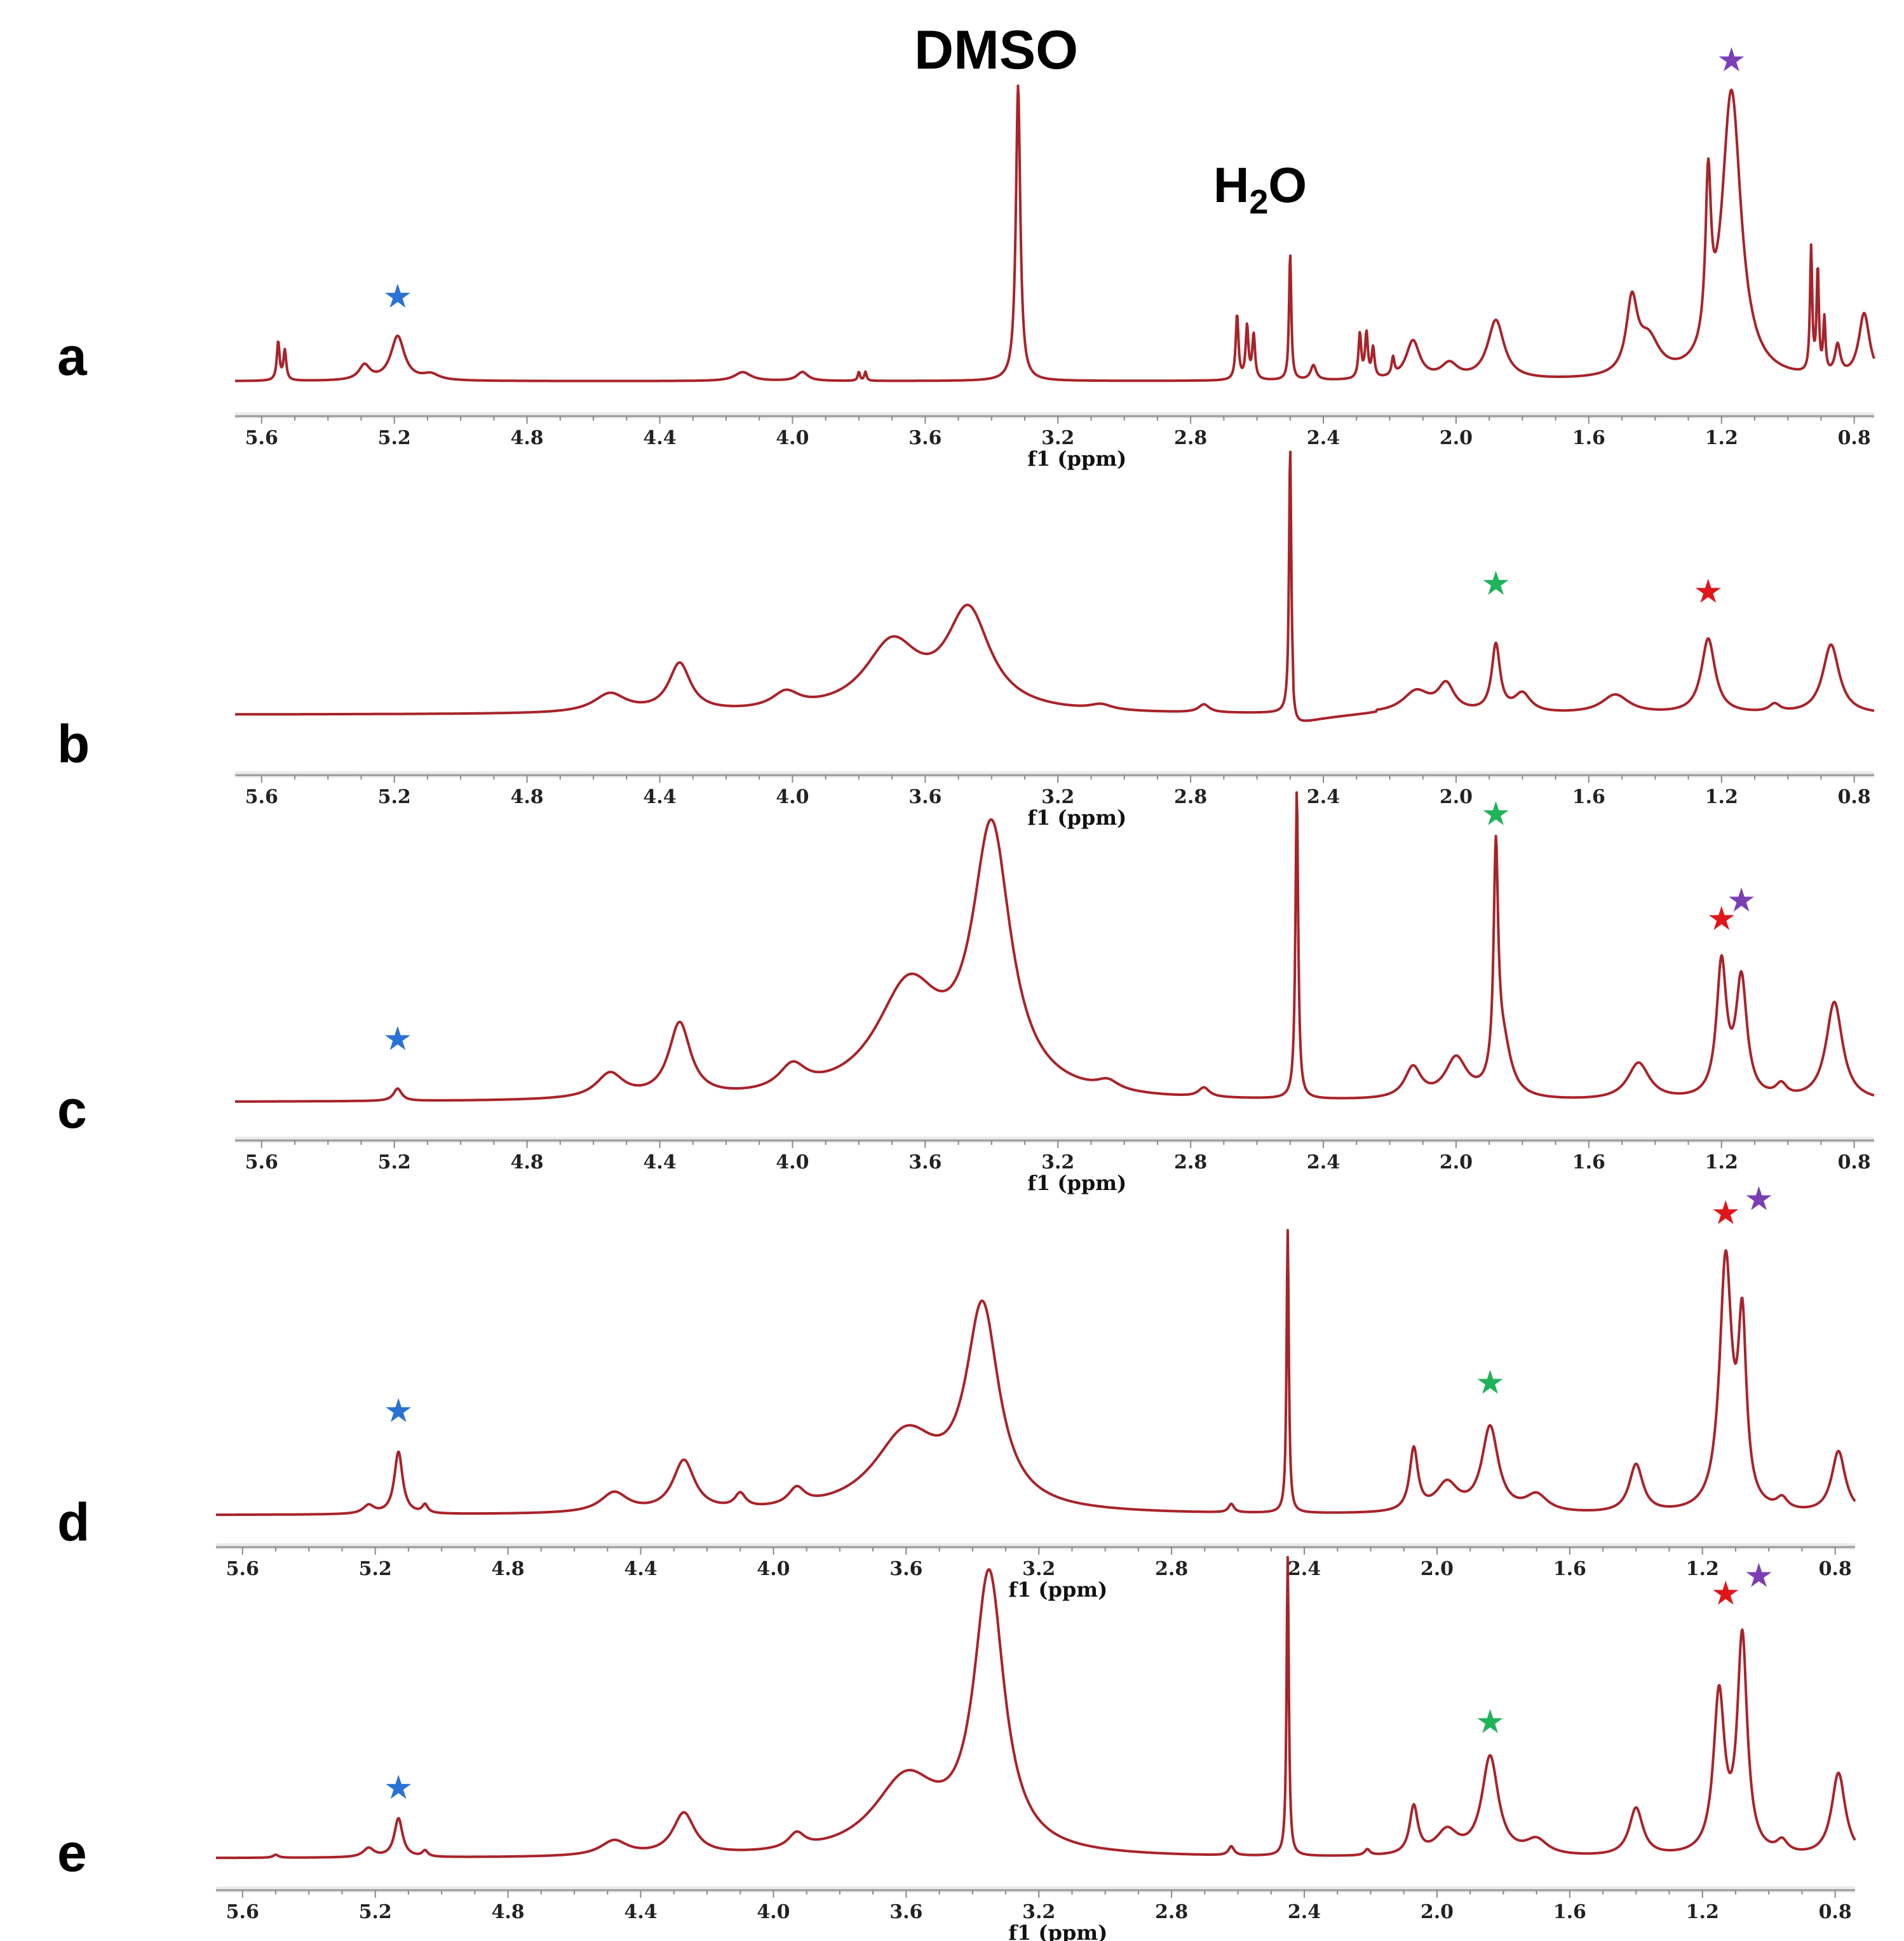 Image resolution: width=1904 pixels, height=1941 pixels. What do you see at coordinates (1231, 185) in the screenshot?
I see `water-annotation-h: H` at bounding box center [1231, 185].